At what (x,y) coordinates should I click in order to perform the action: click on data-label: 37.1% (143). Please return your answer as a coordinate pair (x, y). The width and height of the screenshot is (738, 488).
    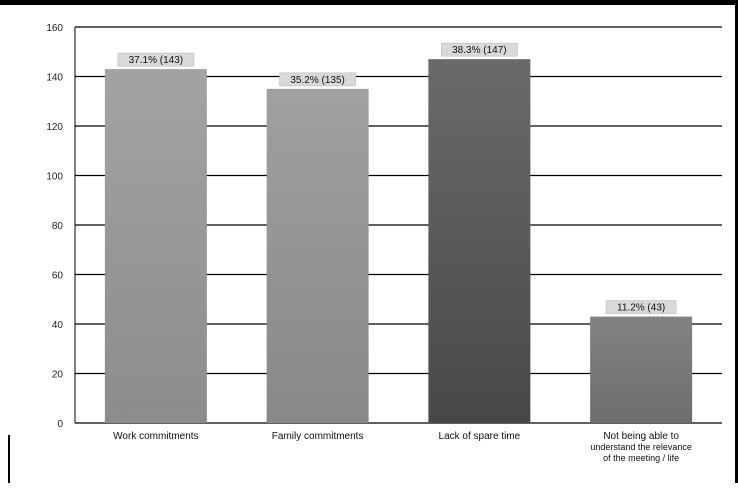
    Looking at the image, I should click on (156, 60).